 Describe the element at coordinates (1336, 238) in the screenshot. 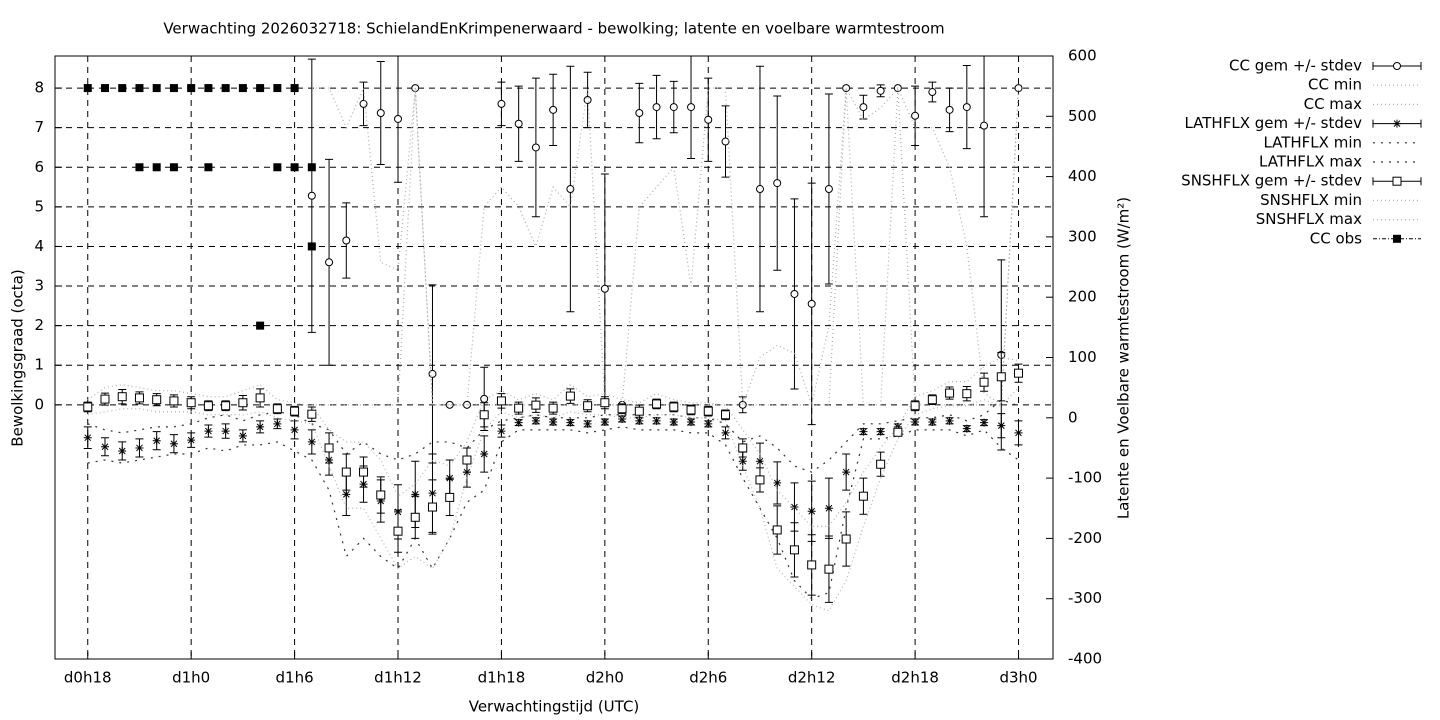

I see `legend-label: CC obs` at that location.